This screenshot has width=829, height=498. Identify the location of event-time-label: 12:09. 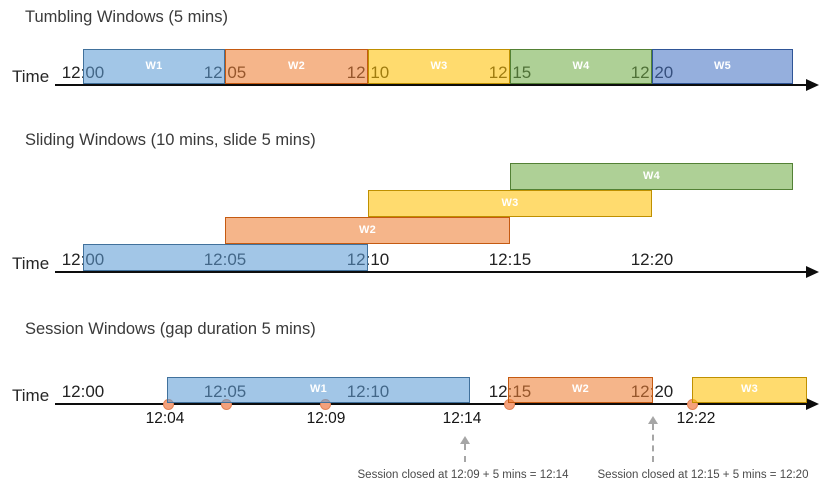
(326, 418).